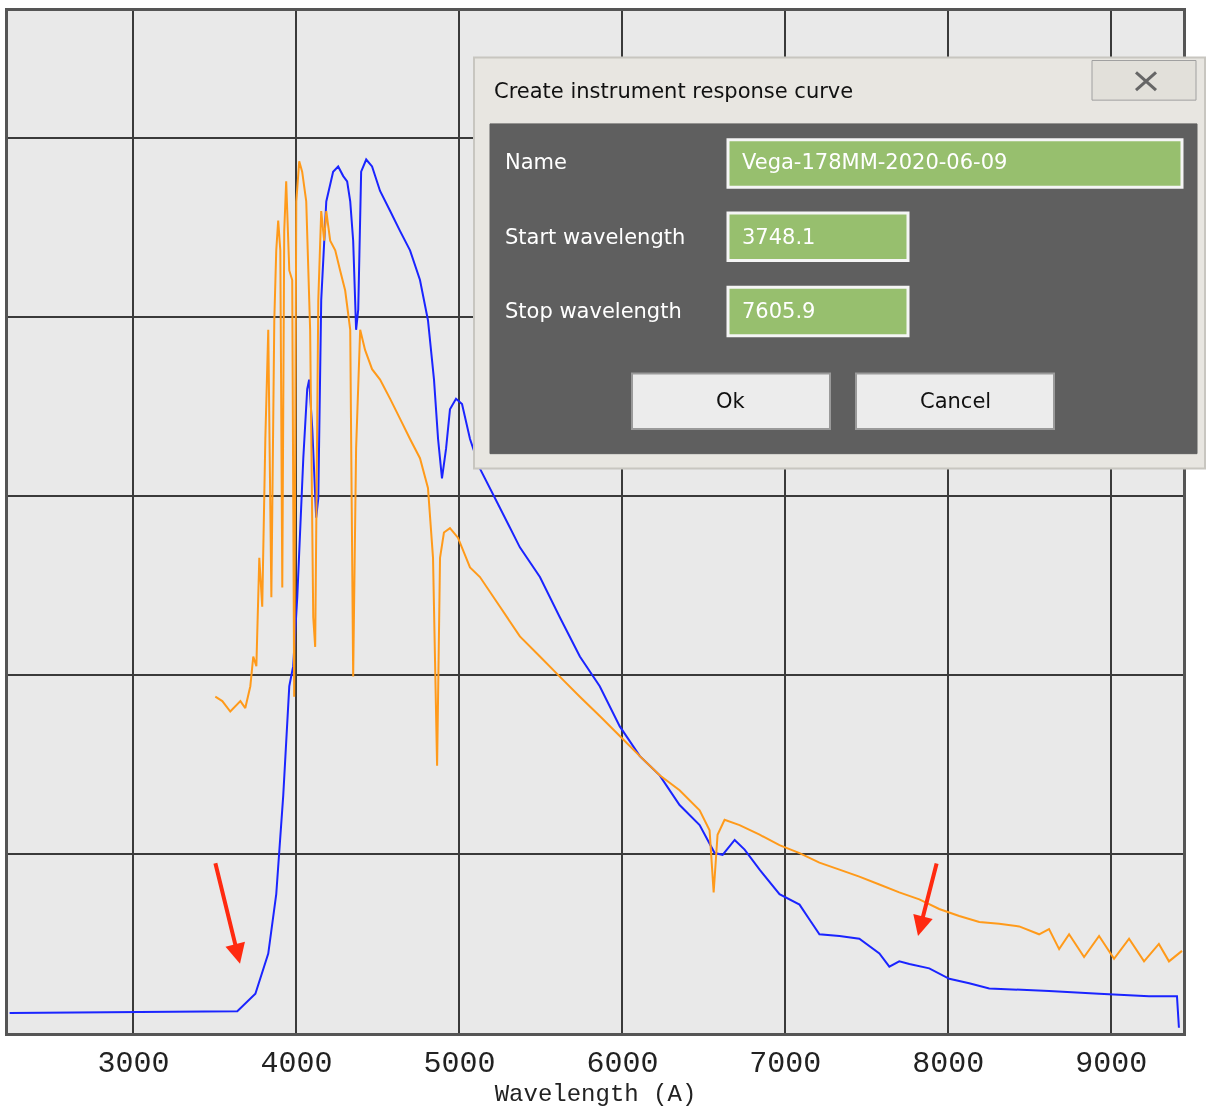  What do you see at coordinates (622, 1064) in the screenshot?
I see `x-tick-label: 6000` at bounding box center [622, 1064].